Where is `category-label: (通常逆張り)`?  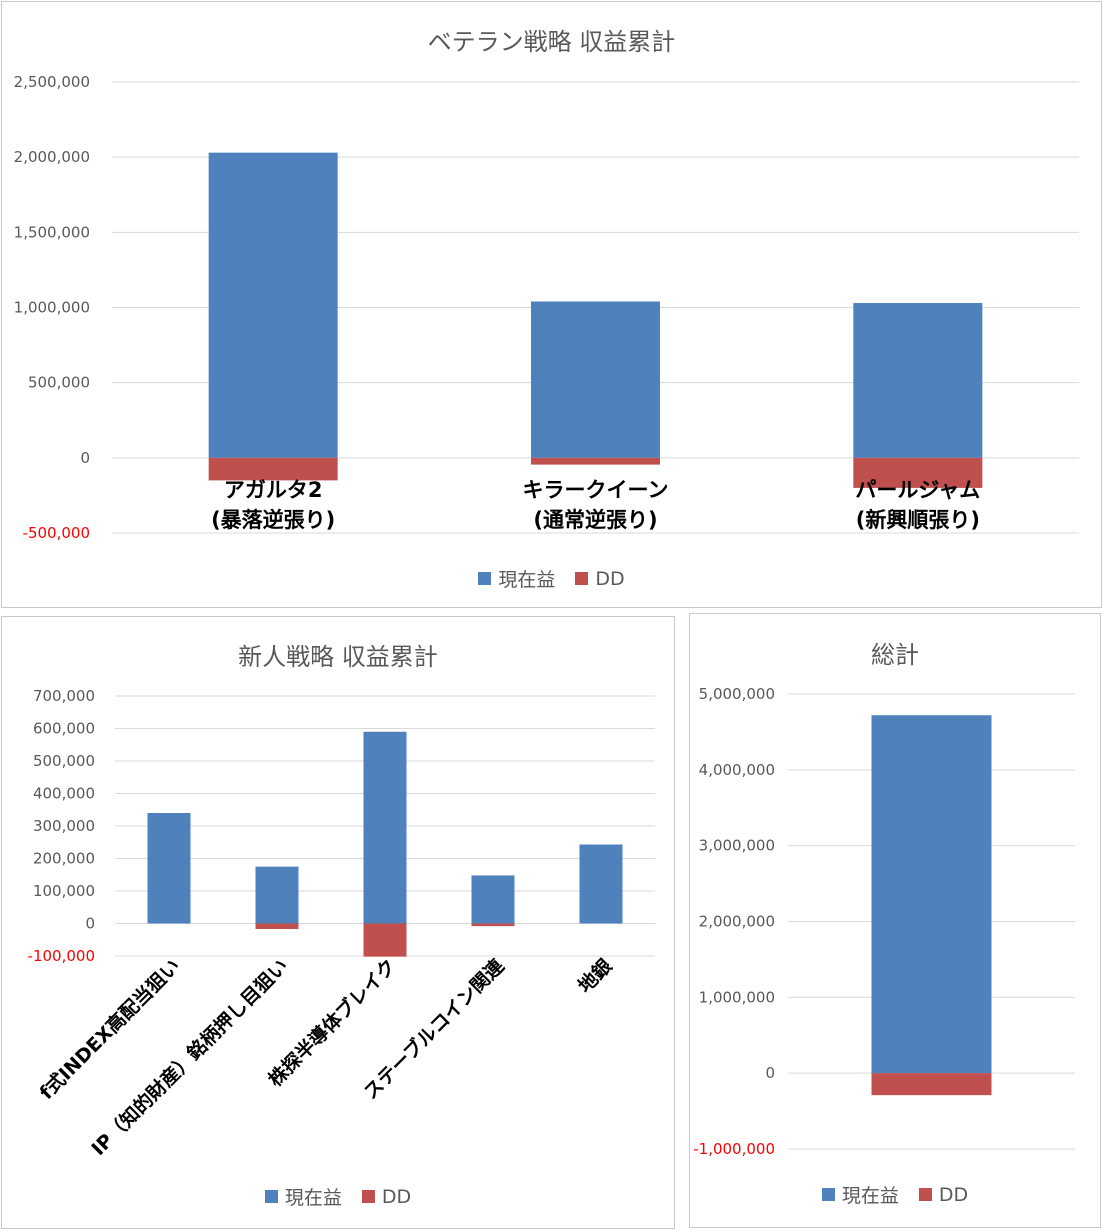 category-label: (通常逆張り) is located at coordinates (595, 520).